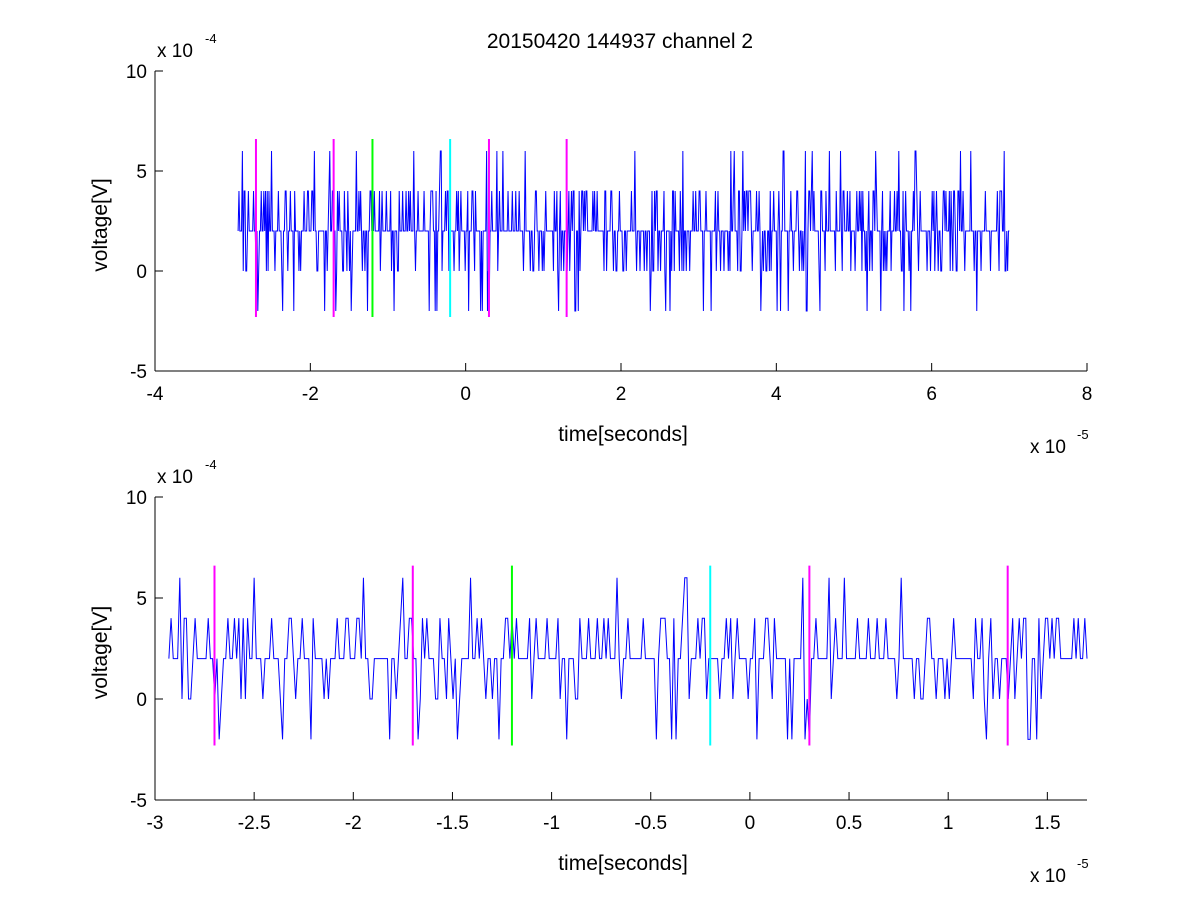  I want to click on x-tick-label: -1.5, so click(452, 823).